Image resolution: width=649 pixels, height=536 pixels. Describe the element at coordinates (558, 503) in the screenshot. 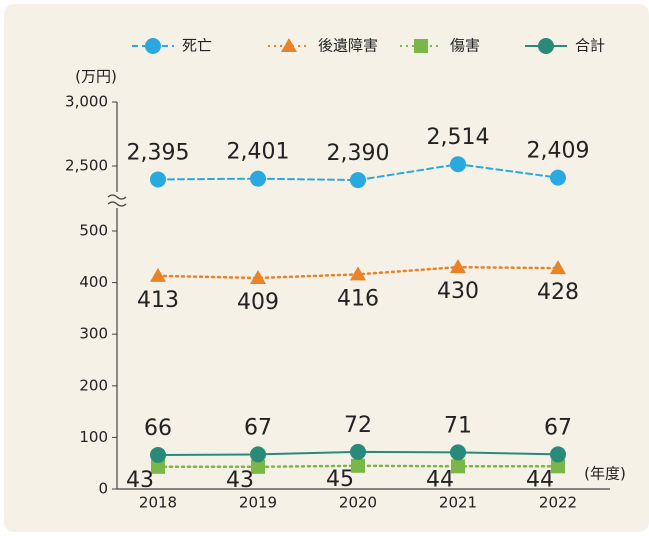

I see `x-tick-label: 2022` at that location.